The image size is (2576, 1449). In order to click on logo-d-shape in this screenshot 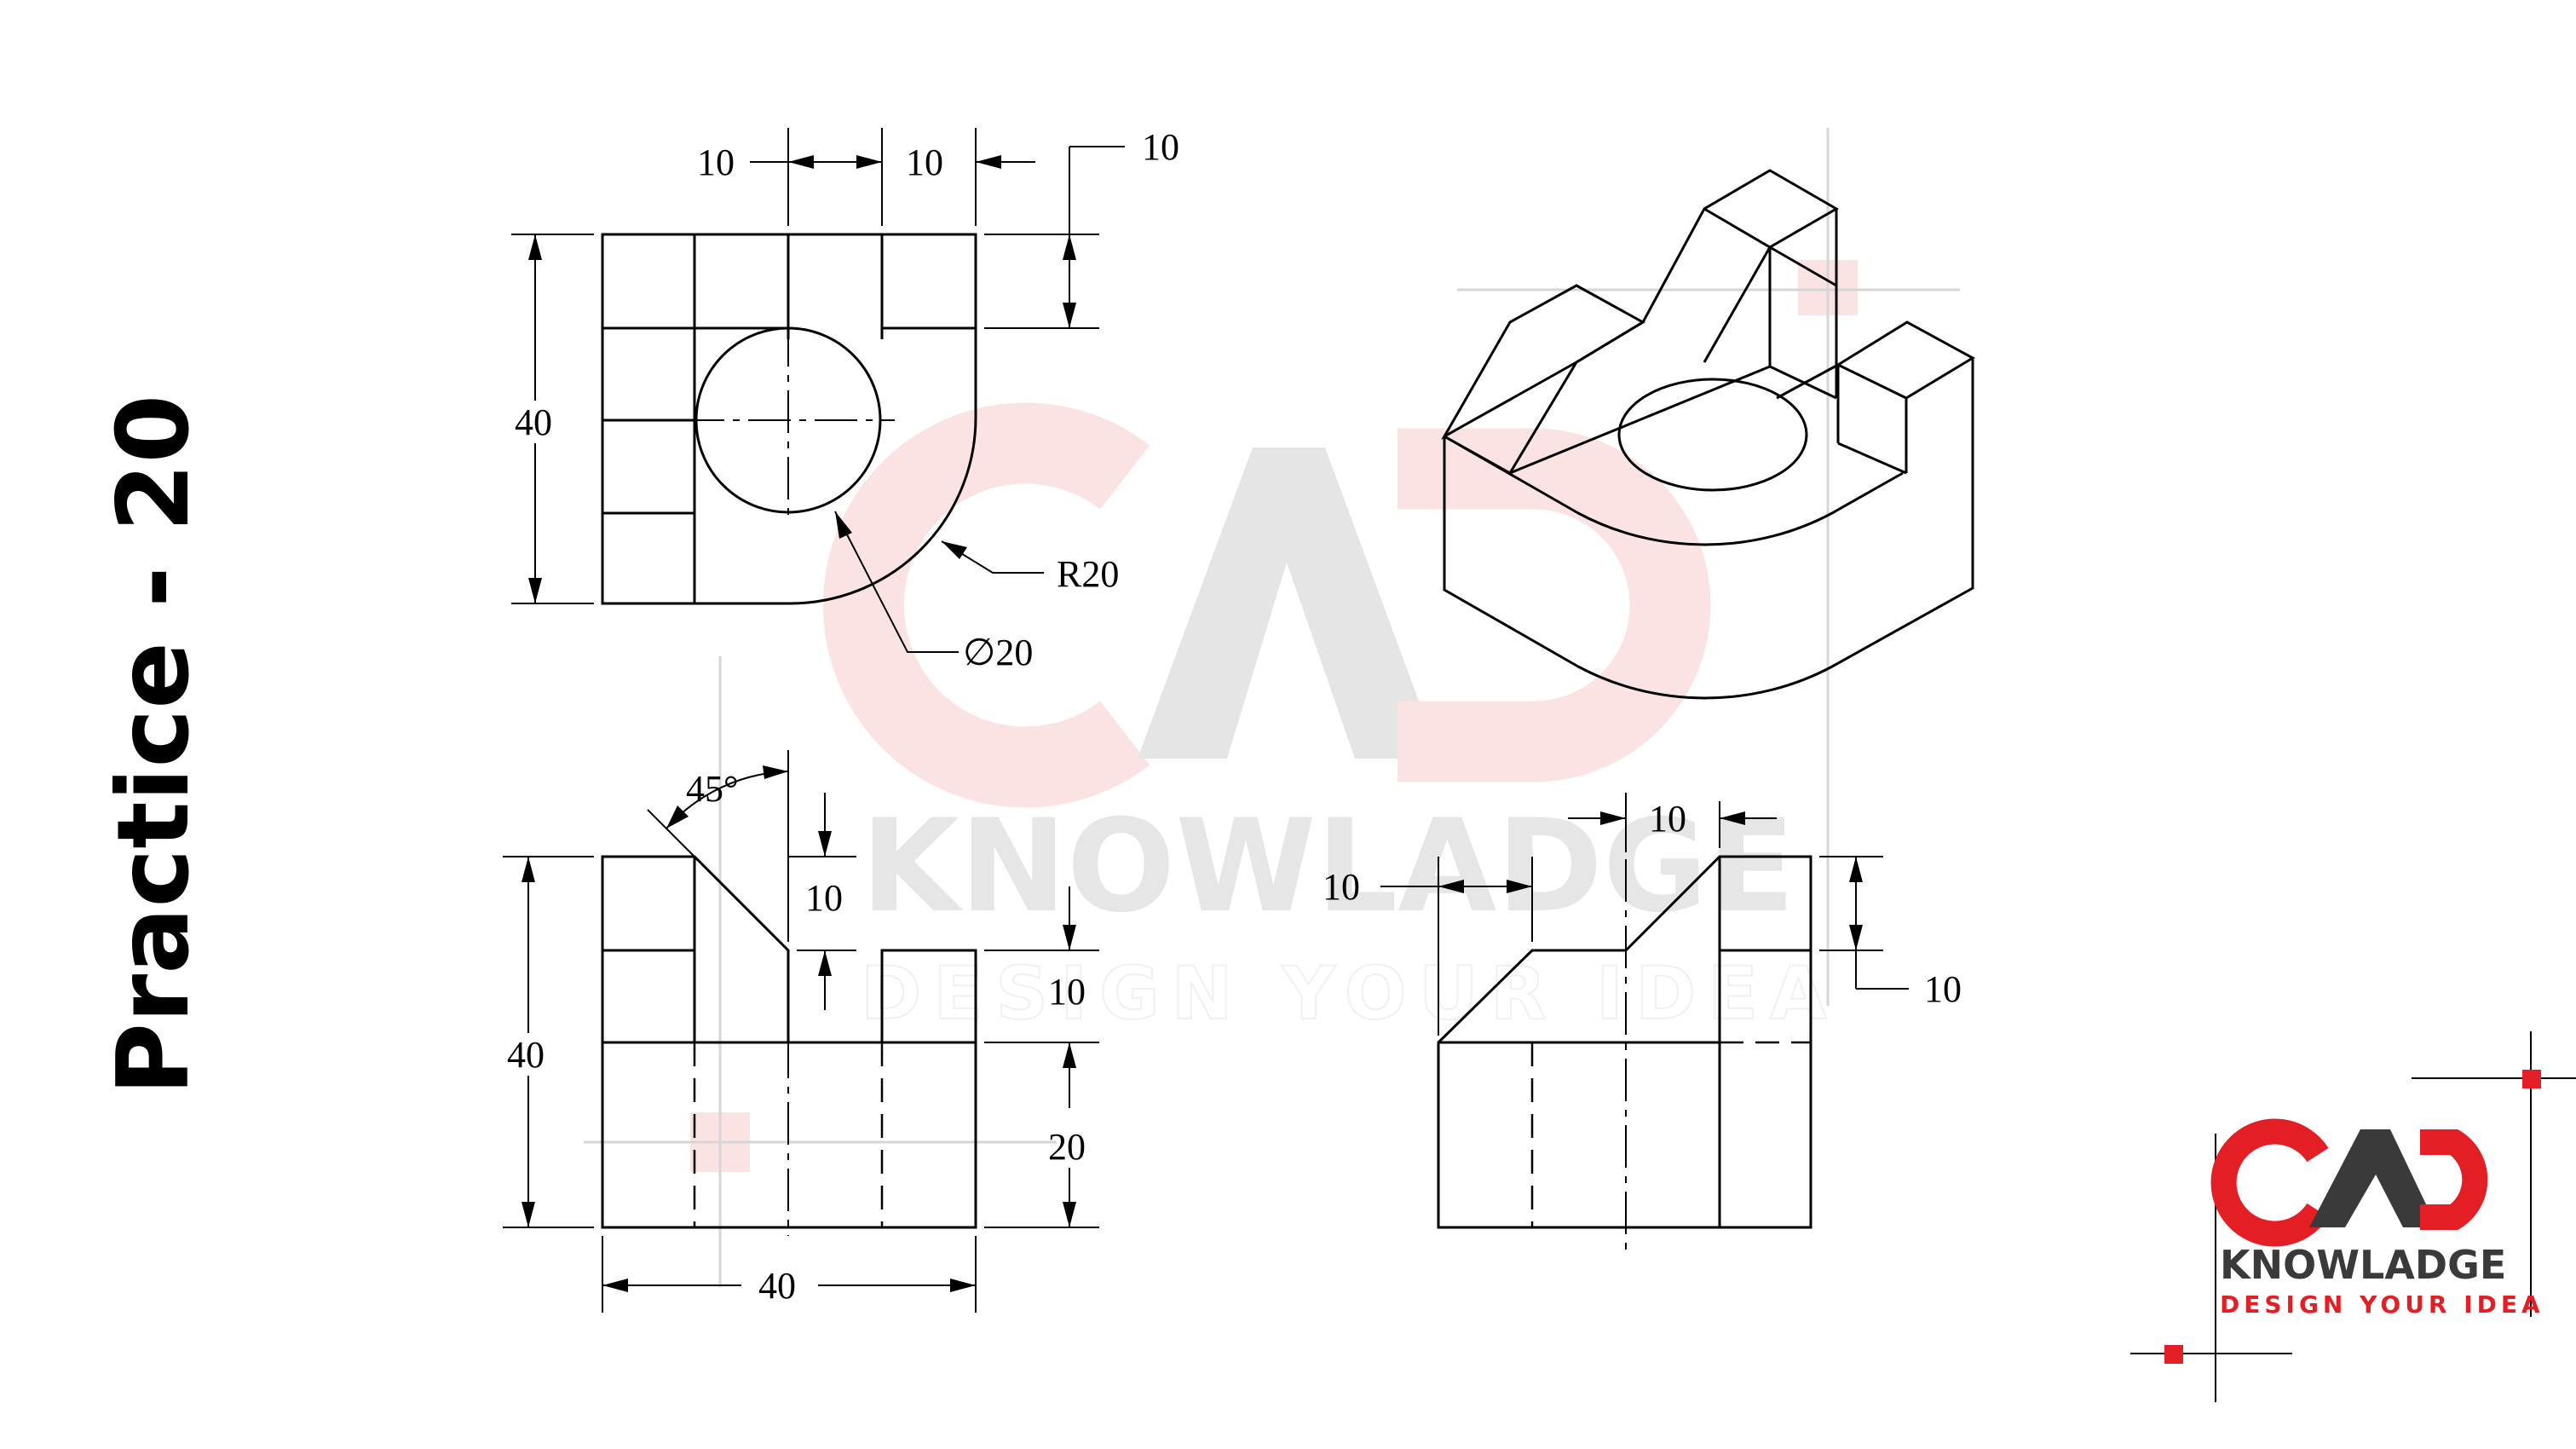, I will do `click(2454, 1179)`.